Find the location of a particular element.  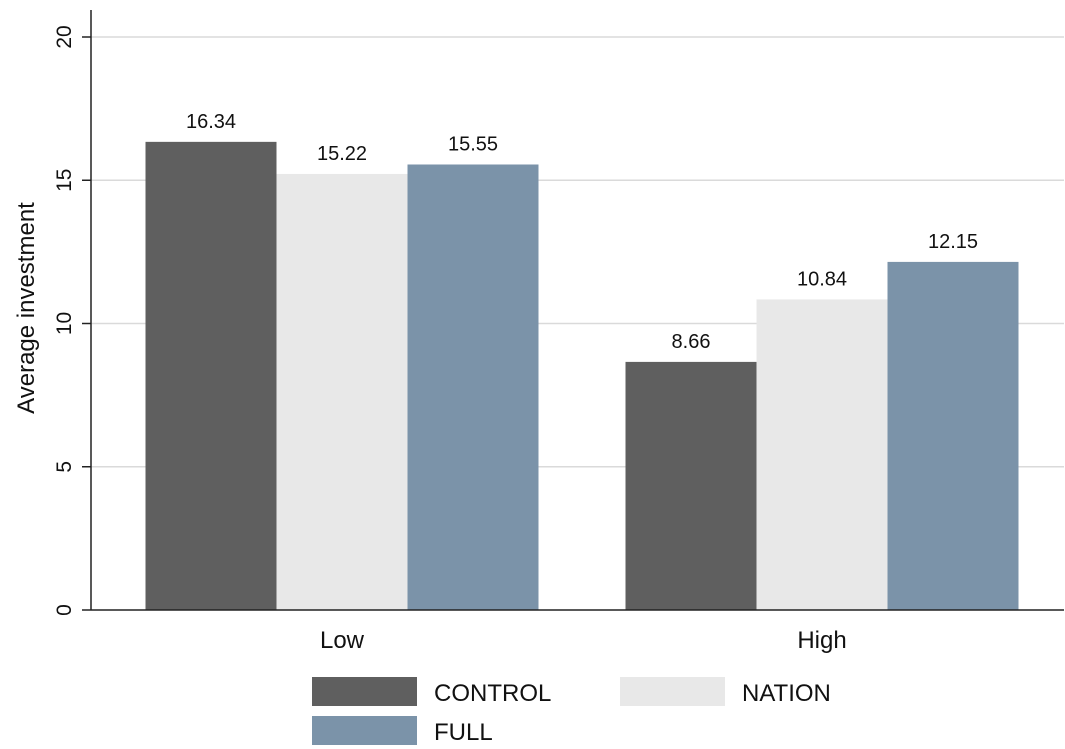

bar-full-low is located at coordinates (473, 387).